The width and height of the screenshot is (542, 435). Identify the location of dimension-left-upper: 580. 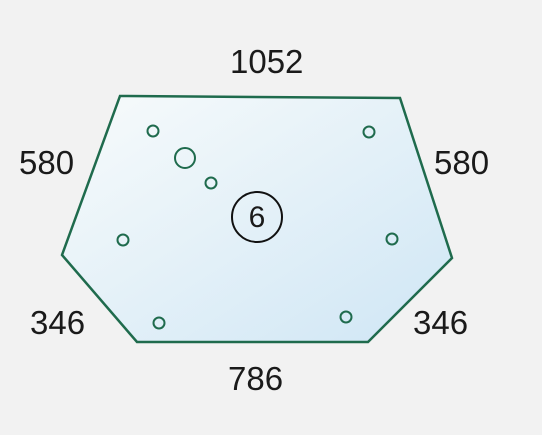
(47, 162).